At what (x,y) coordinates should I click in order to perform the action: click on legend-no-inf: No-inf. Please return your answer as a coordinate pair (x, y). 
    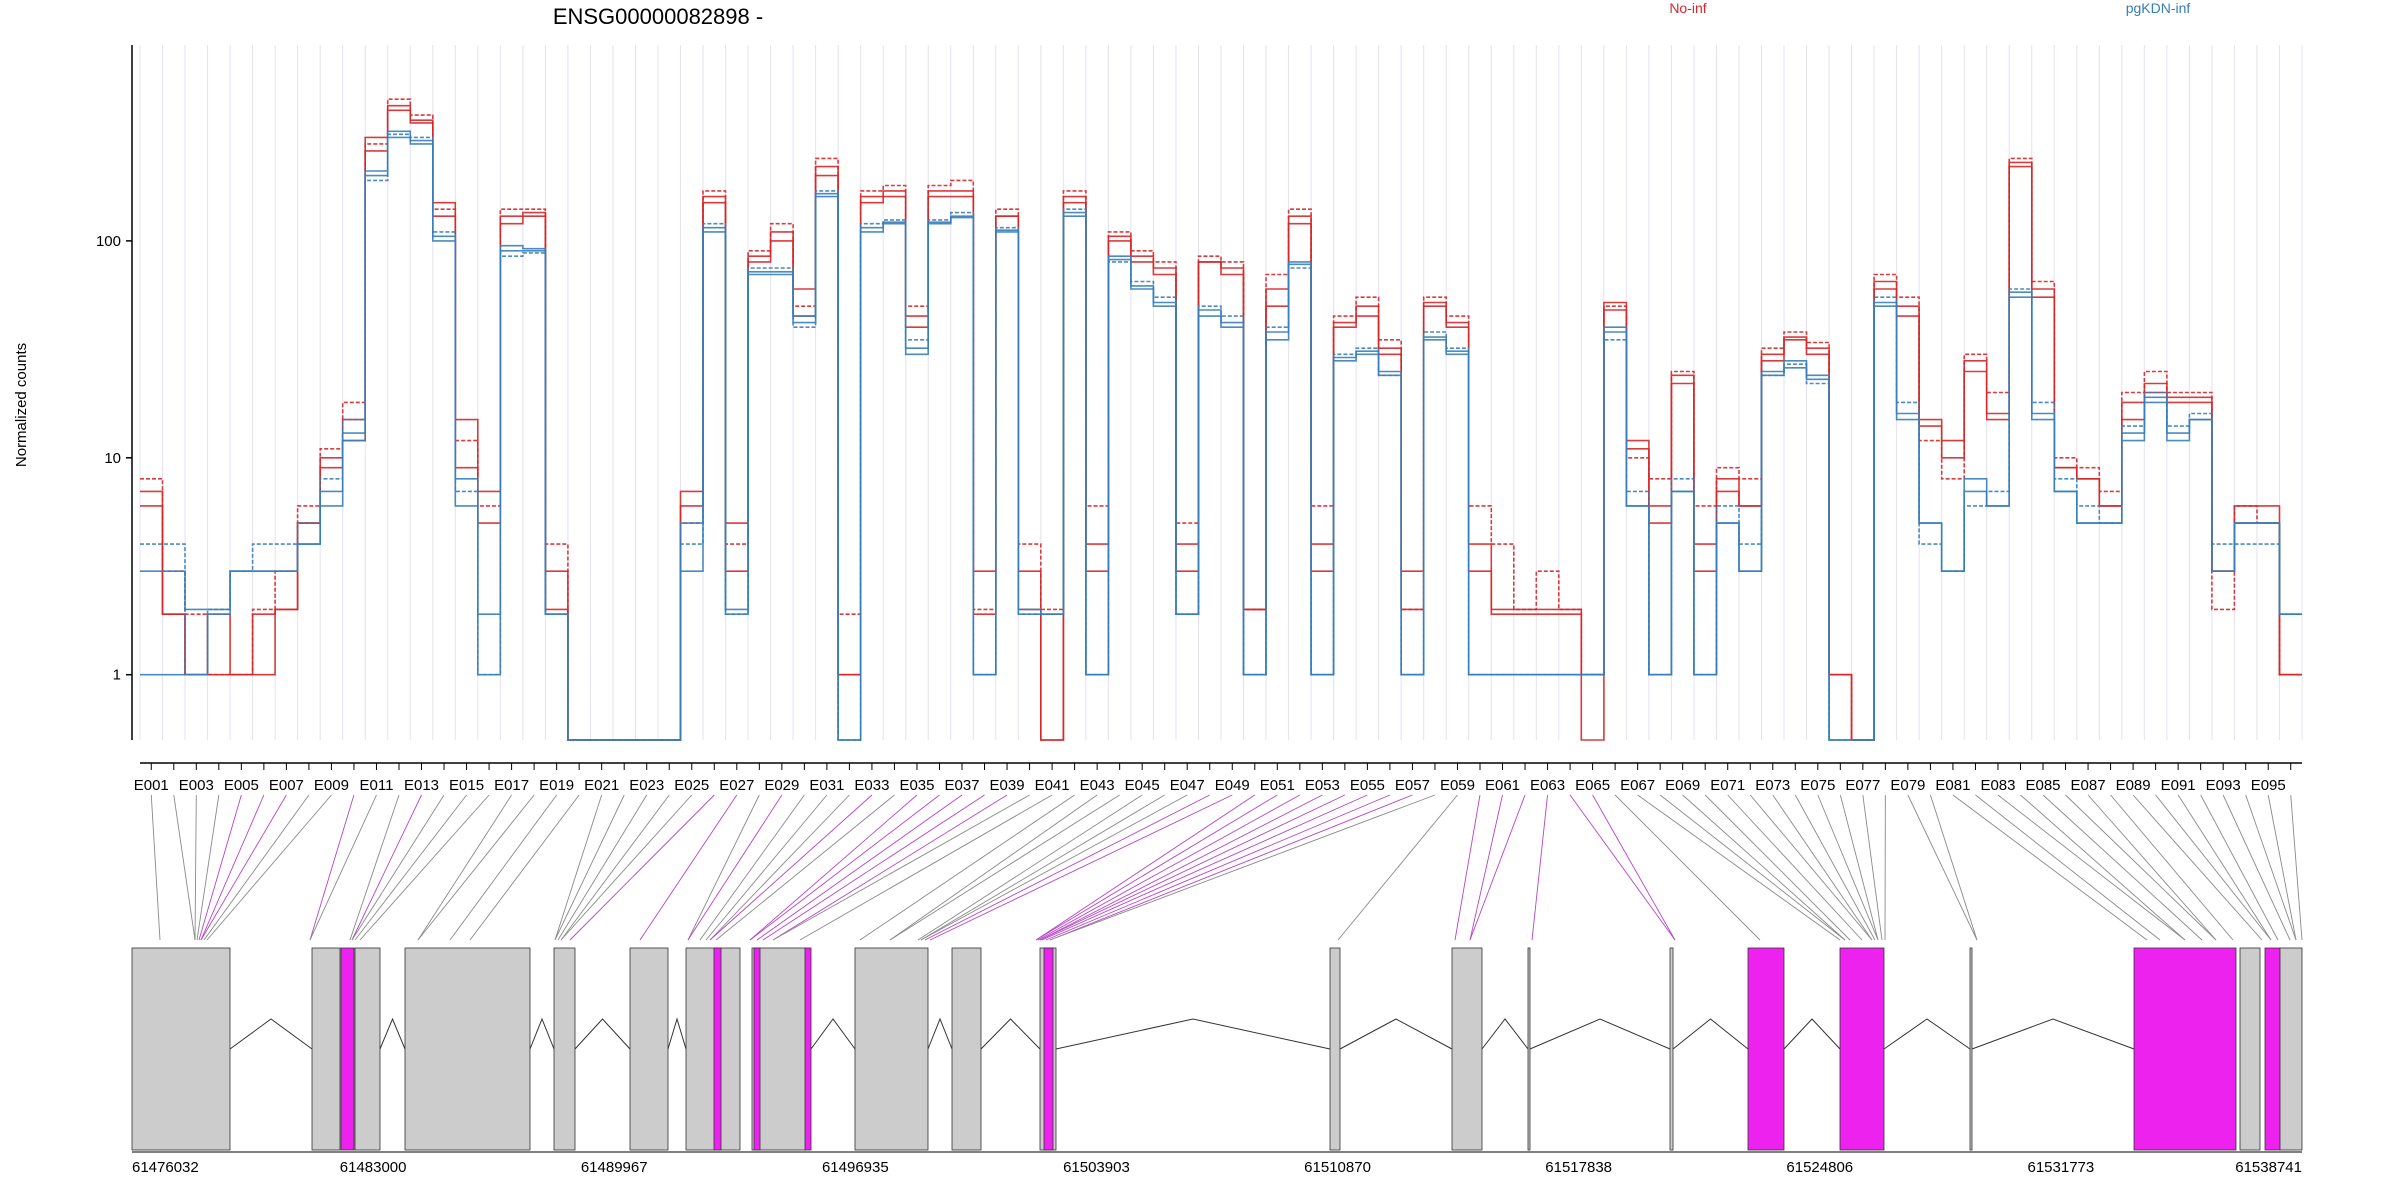
    Looking at the image, I should click on (1687, 8).